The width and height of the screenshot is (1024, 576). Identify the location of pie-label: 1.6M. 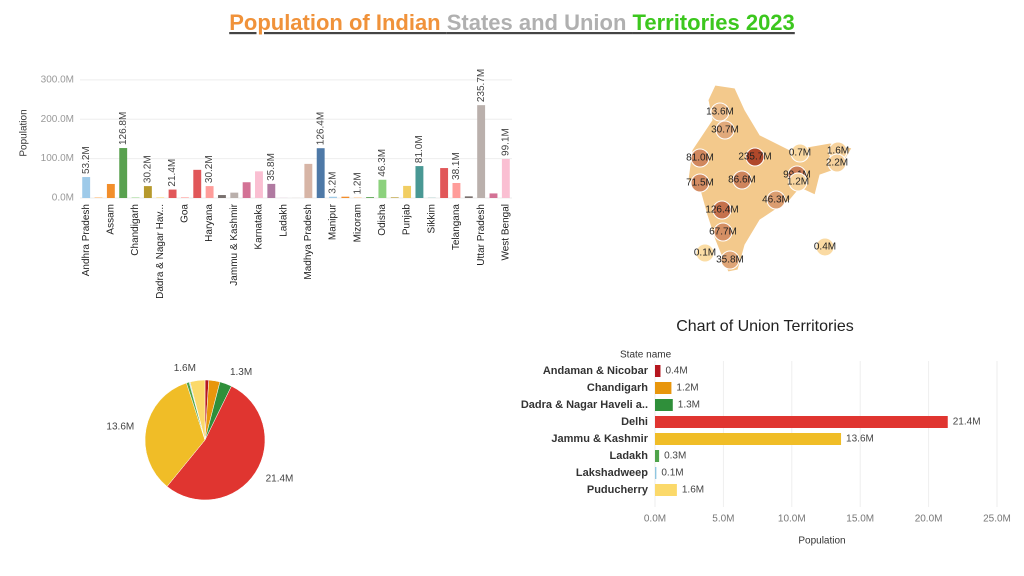
(185, 368).